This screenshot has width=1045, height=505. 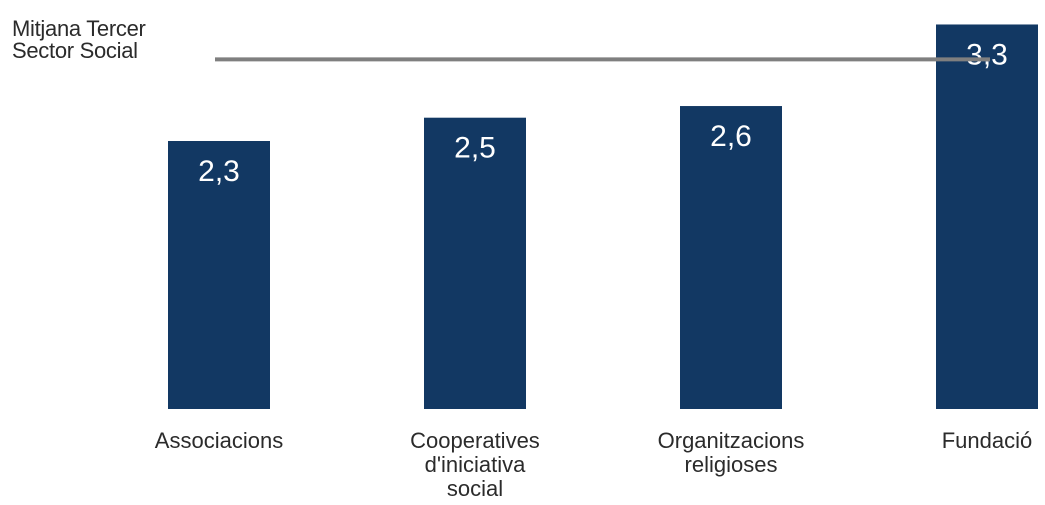 I want to click on category-label-3: Organitzacions religioses, so click(x=731, y=452).